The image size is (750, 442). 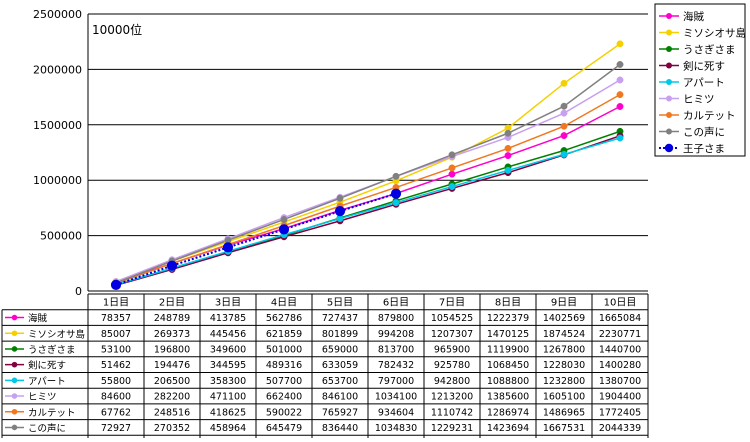 What do you see at coordinates (256, 239) in the screenshot?
I see `series-line` at bounding box center [256, 239].